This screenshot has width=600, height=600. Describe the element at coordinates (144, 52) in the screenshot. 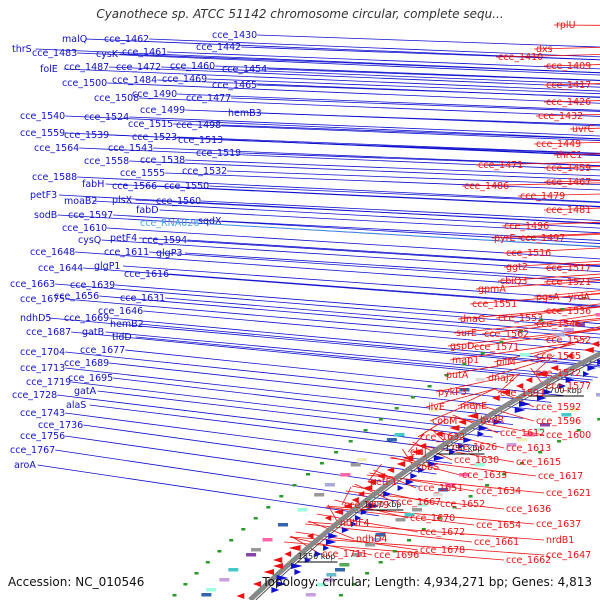

I see `gene-label: cce_1461` at that location.